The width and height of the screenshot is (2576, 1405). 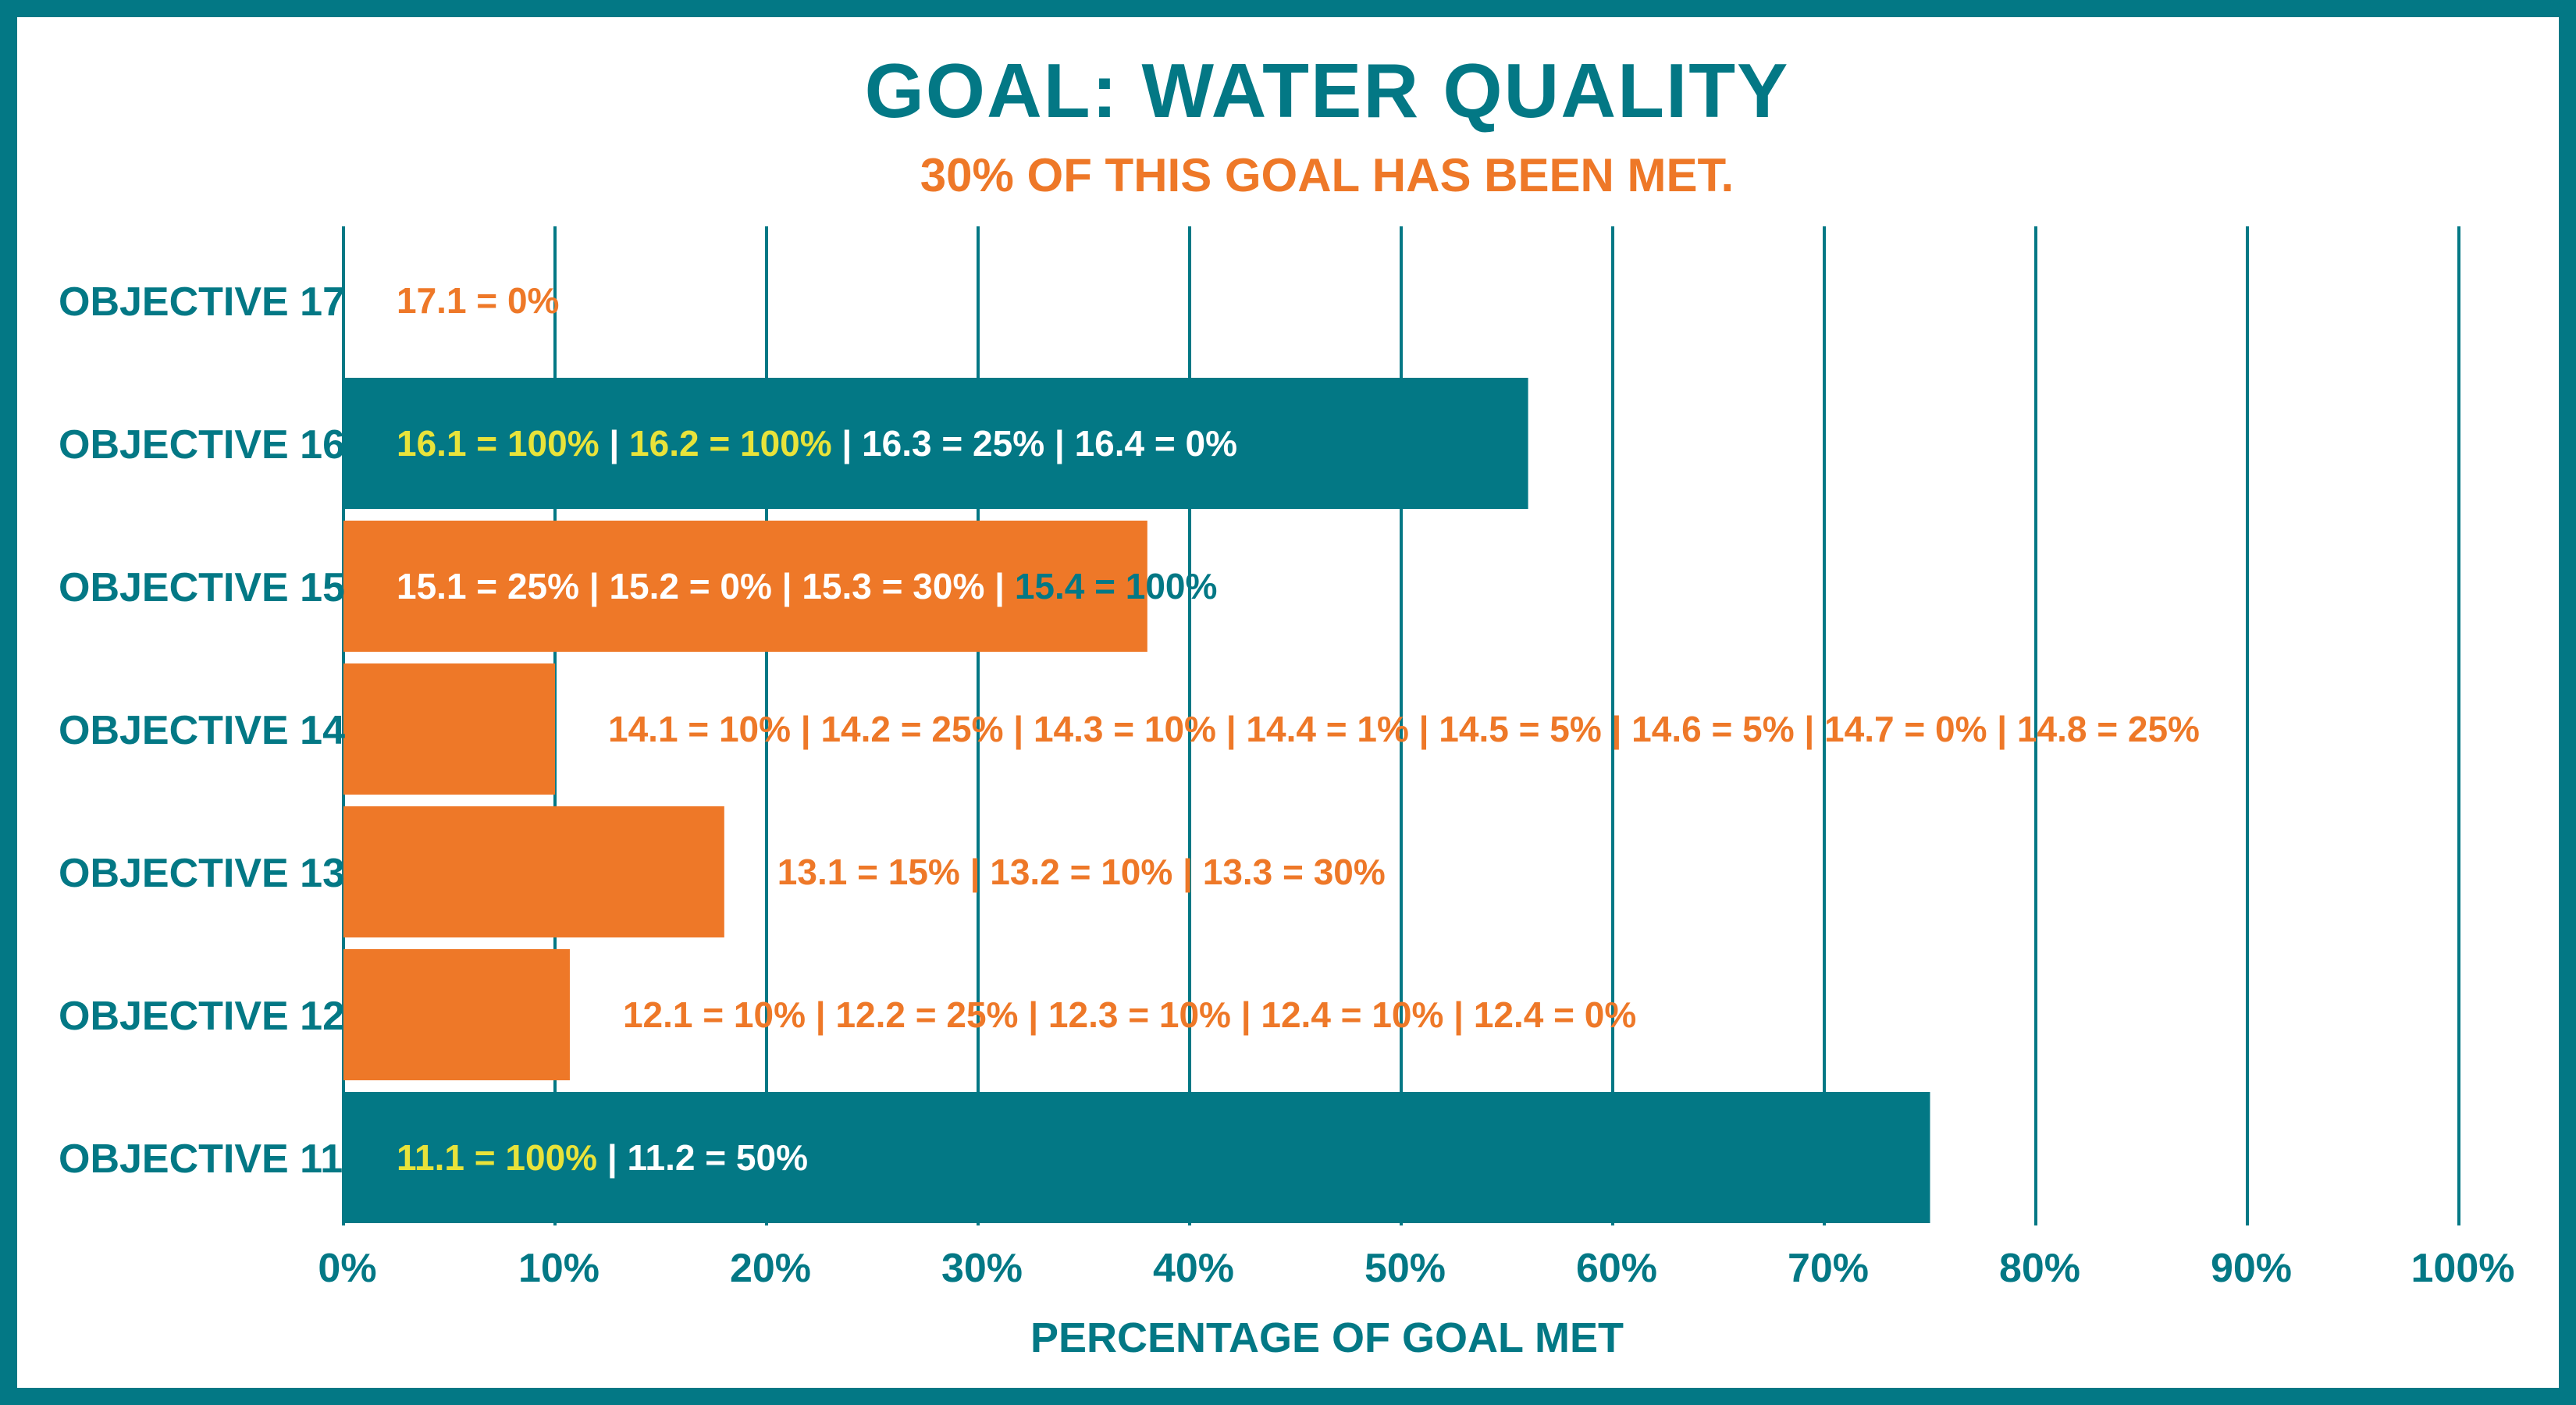 What do you see at coordinates (1193, 1269) in the screenshot?
I see `x-tick-label: 40%` at bounding box center [1193, 1269].